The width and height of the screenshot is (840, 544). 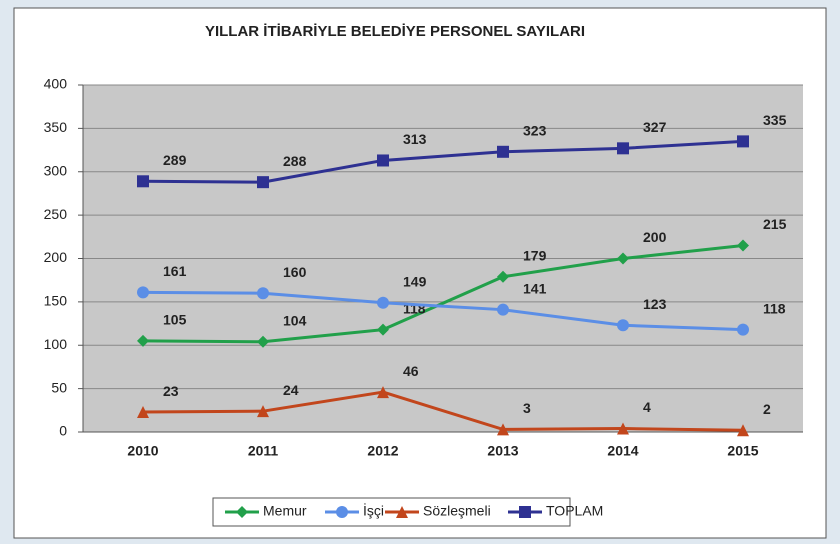 I want to click on y-tick-label: 200, so click(x=56, y=257).